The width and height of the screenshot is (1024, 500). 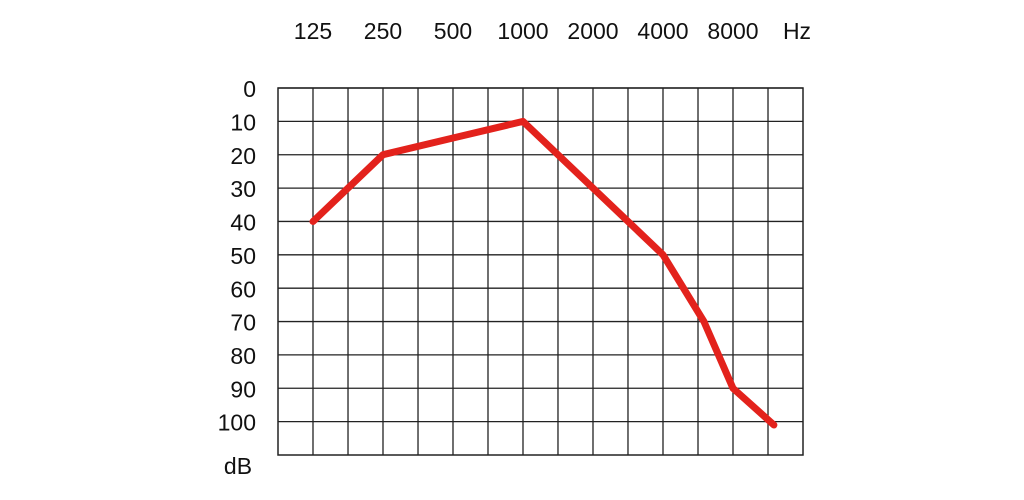 What do you see at coordinates (797, 31) in the screenshot?
I see `x-unit-label: Hz` at bounding box center [797, 31].